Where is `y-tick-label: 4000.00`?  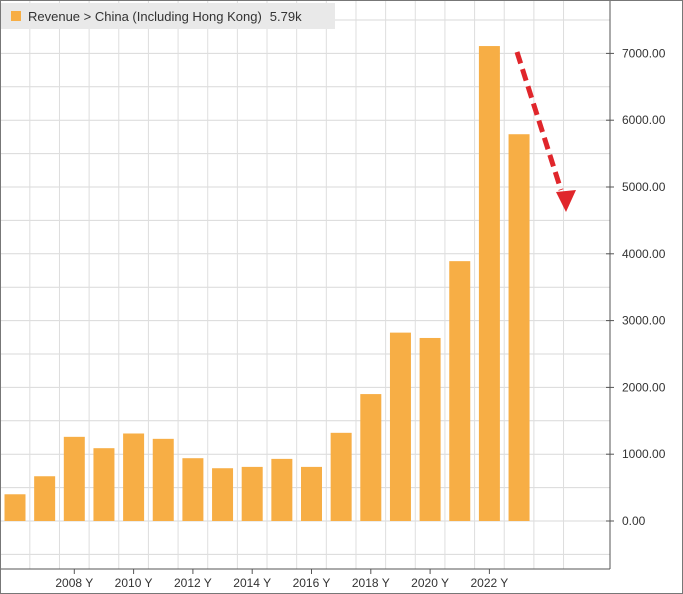 y-tick-label: 4000.00 is located at coordinates (644, 254).